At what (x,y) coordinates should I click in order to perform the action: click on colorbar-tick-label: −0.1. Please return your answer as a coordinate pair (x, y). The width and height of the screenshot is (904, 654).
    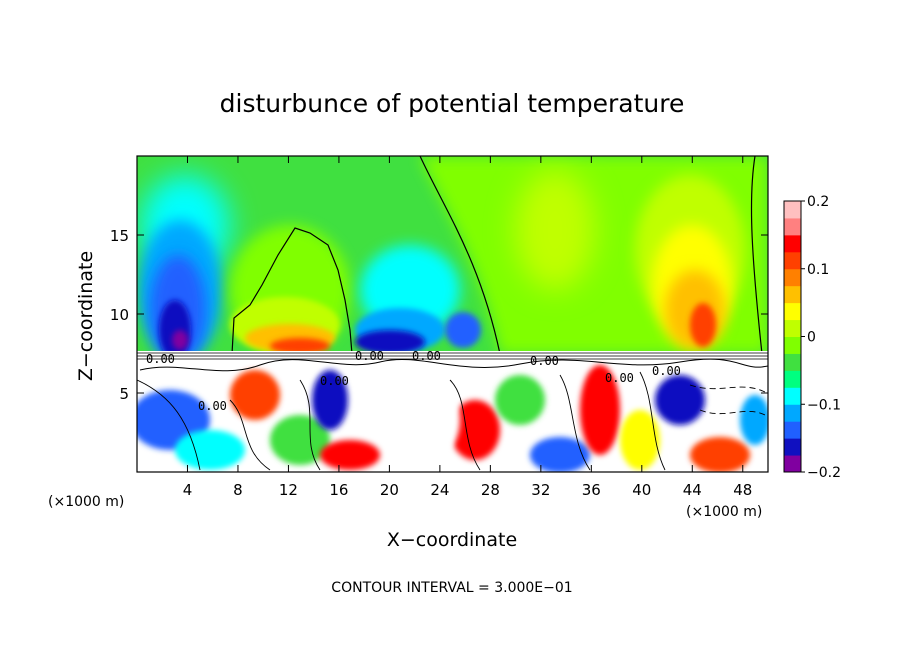
    Looking at the image, I should click on (824, 405).